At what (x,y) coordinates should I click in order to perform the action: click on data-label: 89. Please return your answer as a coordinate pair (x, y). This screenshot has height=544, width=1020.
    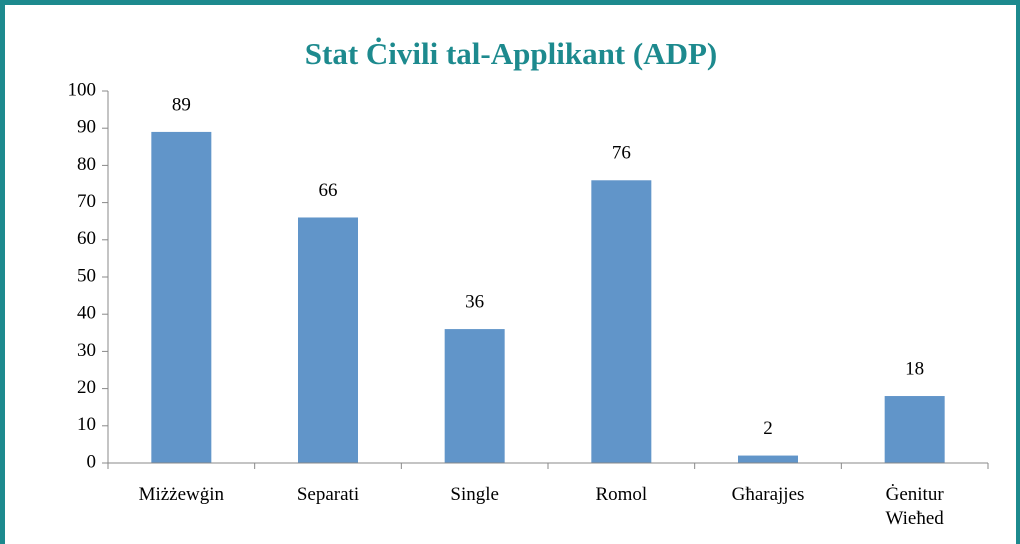
    Looking at the image, I should click on (181, 104).